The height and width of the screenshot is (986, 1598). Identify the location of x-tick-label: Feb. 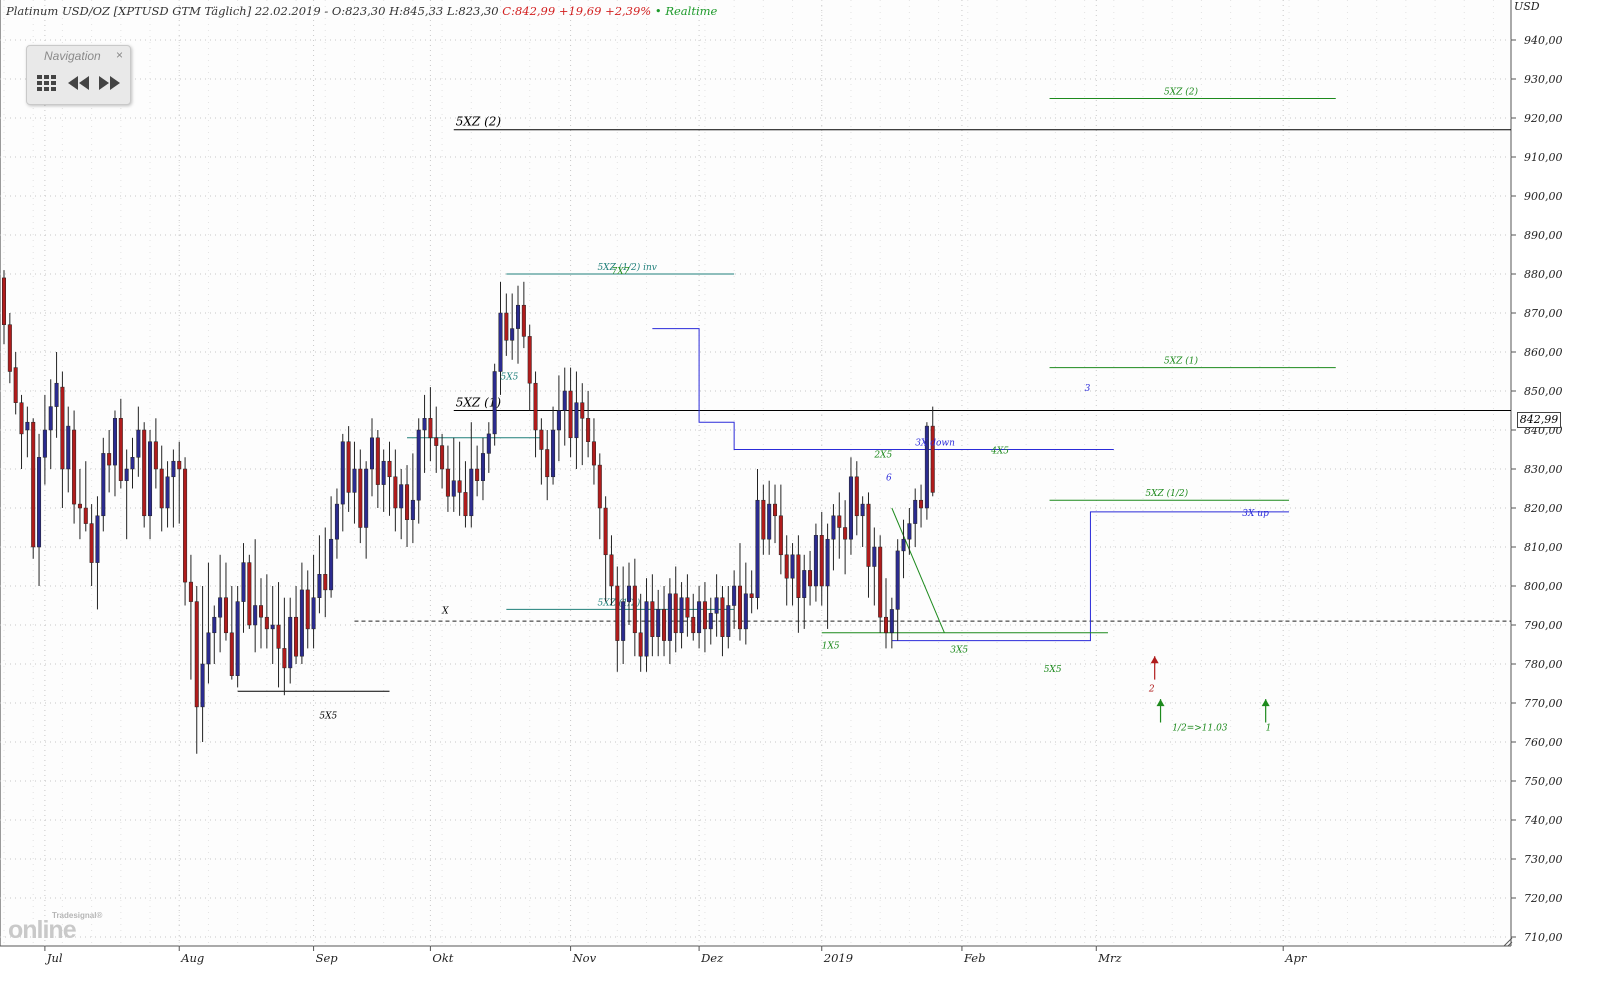
(974, 958).